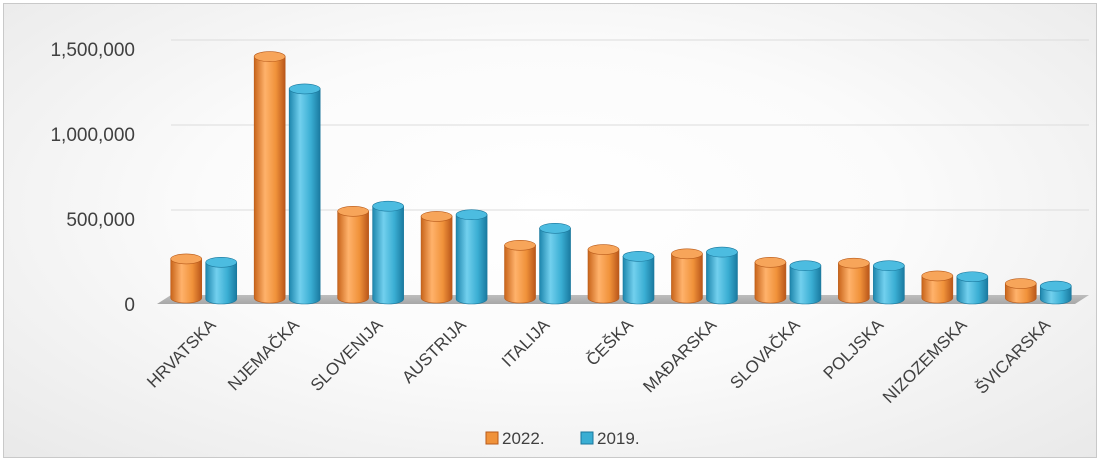 This screenshot has height=462, width=1101. I want to click on legend: 2022. 2019., so click(562, 438).